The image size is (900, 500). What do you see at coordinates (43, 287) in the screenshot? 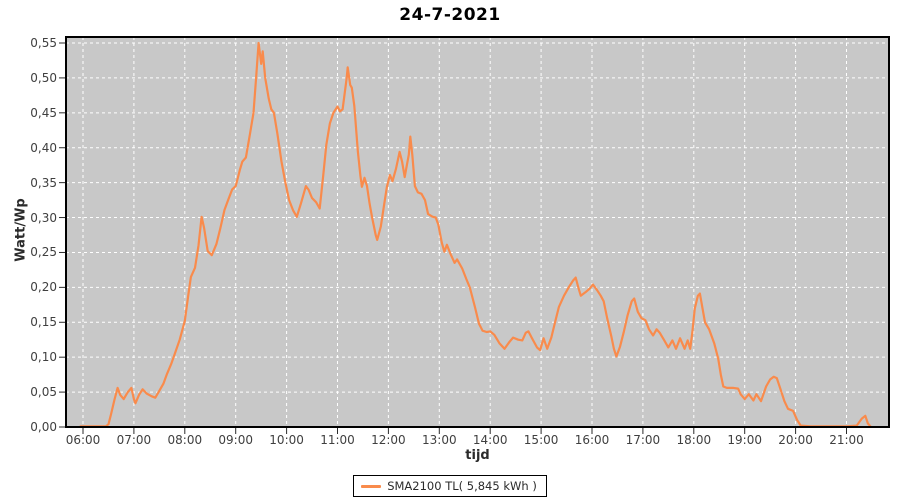
I see `y-tick-label: 0,20` at bounding box center [43, 287].